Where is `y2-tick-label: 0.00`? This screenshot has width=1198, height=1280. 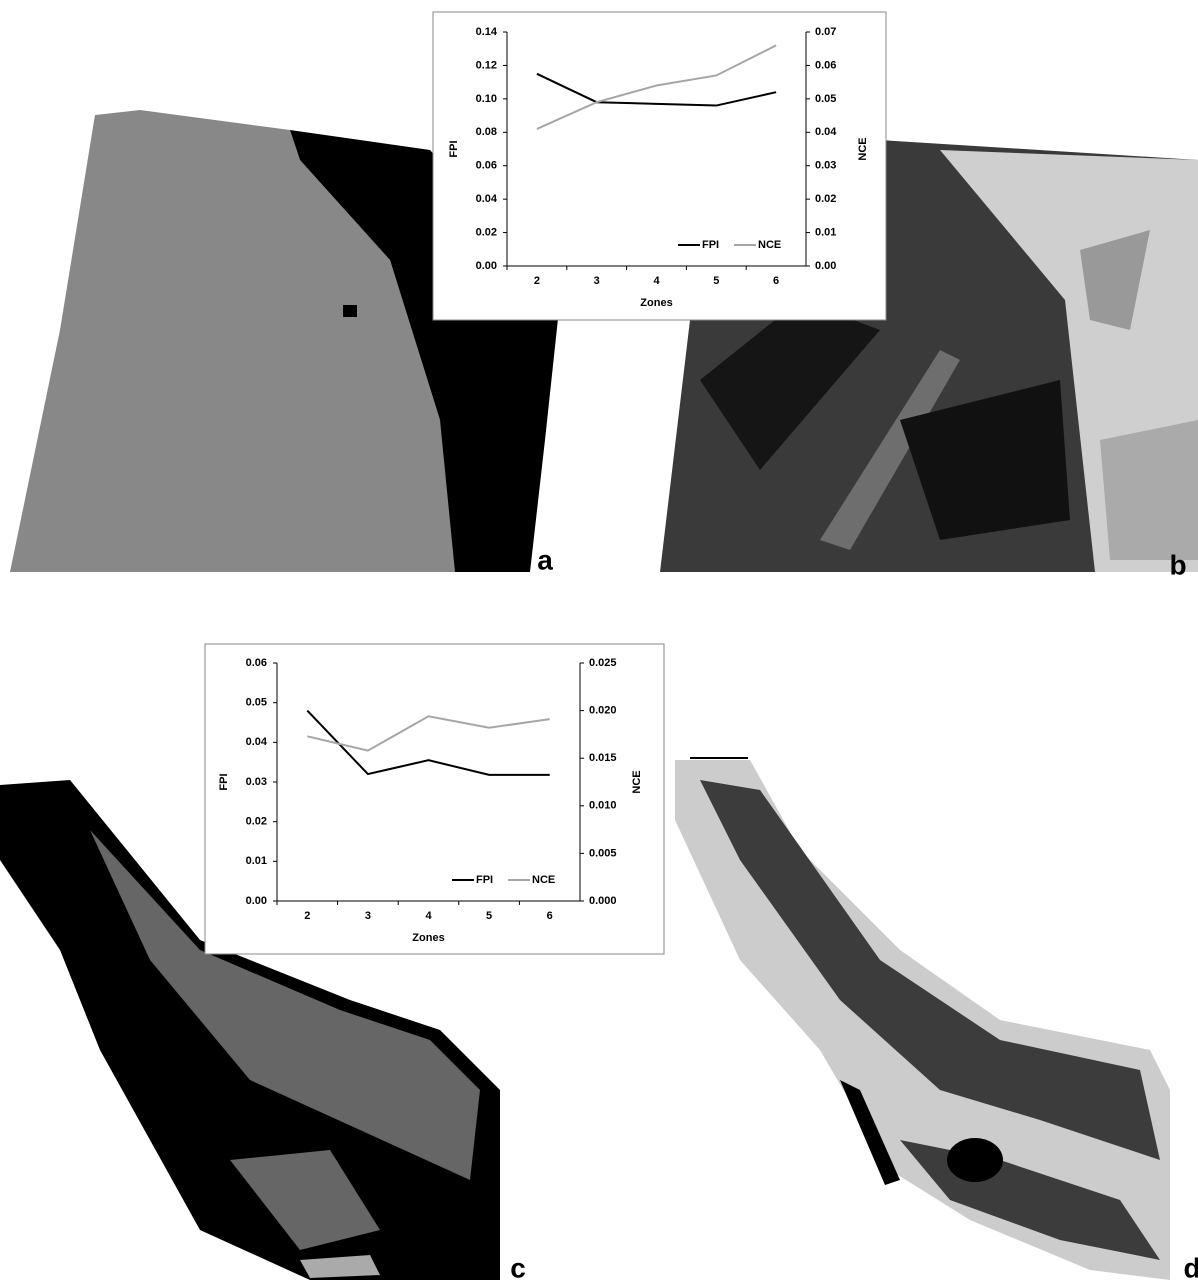 y2-tick-label: 0.00 is located at coordinates (825, 266).